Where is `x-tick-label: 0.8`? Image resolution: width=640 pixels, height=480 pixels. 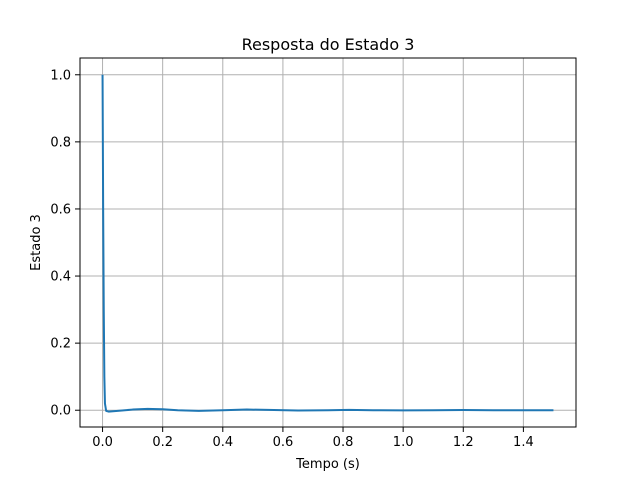 x-tick-label: 0.8 is located at coordinates (343, 442).